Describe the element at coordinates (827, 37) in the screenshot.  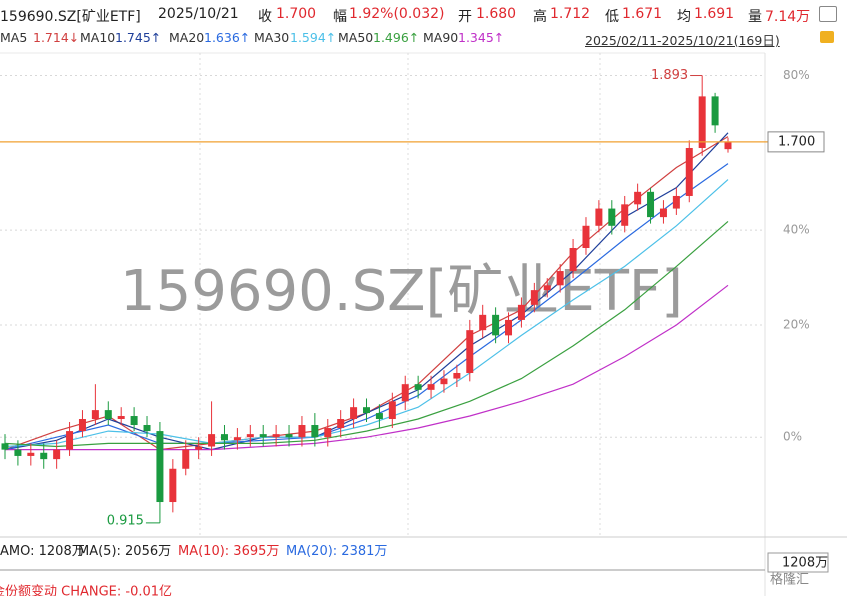
I see `lock-icon` at that location.